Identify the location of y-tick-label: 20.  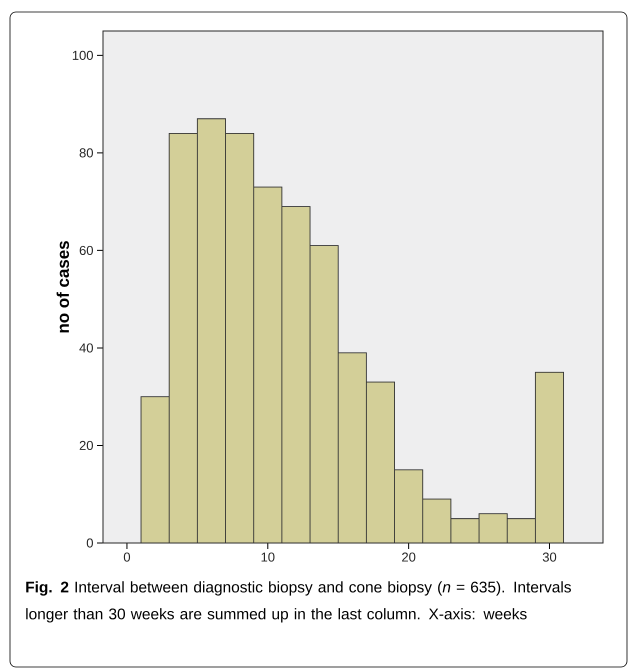
(86, 445).